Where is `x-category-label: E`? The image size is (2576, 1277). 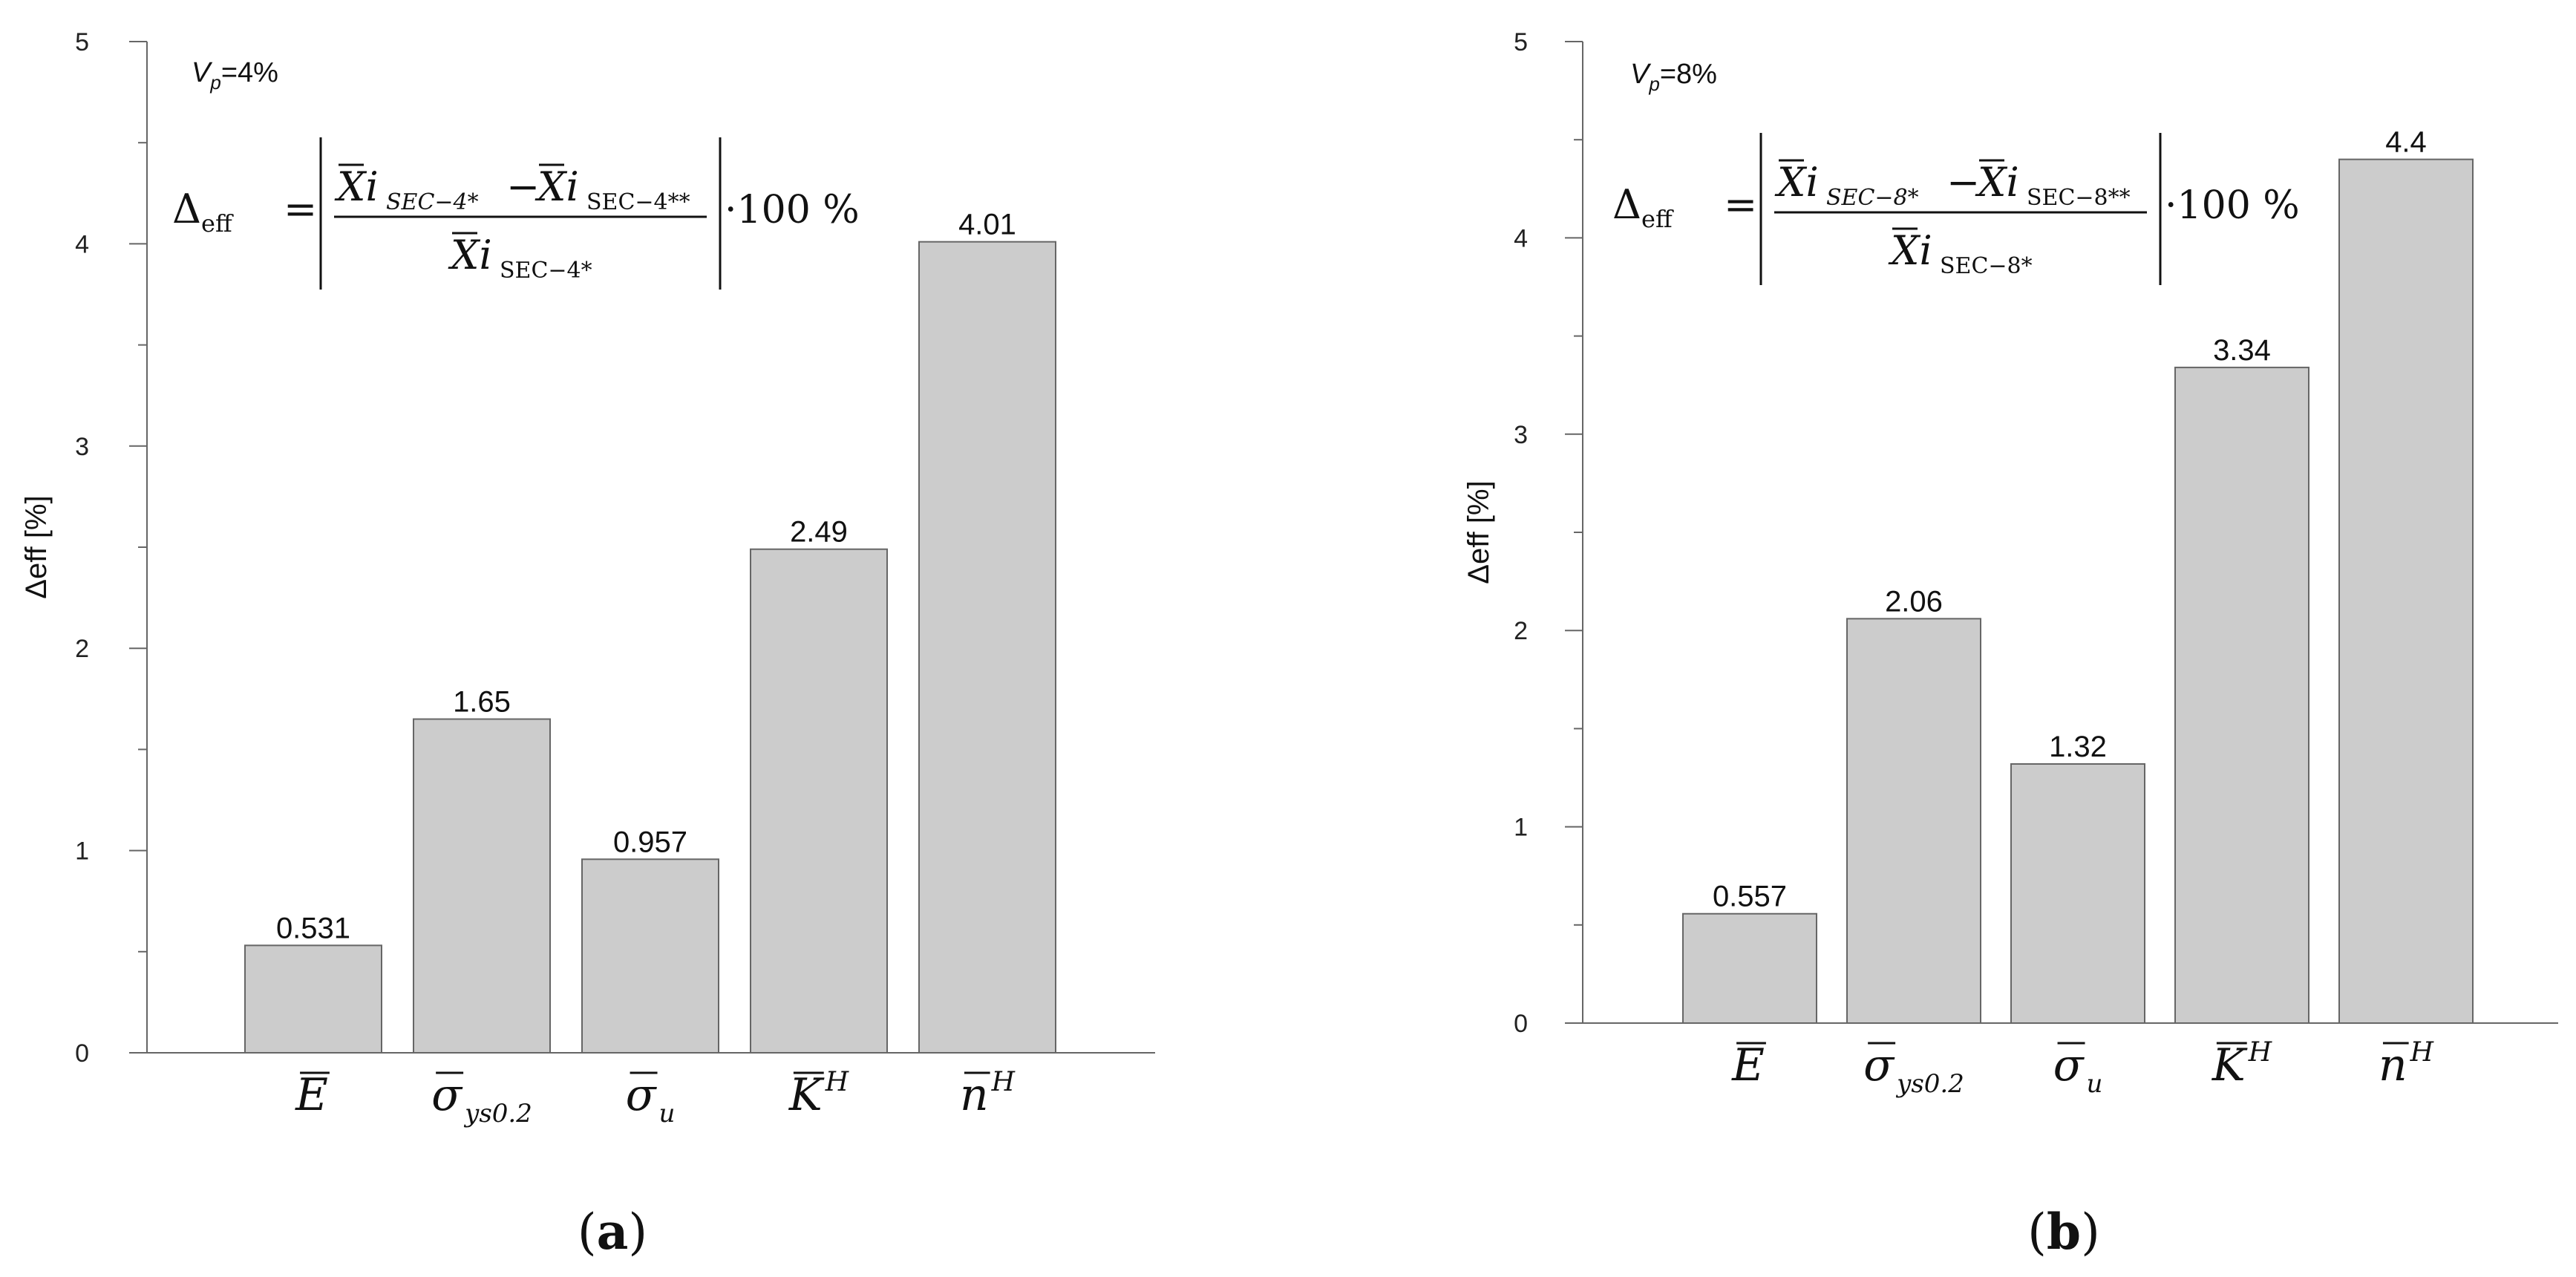 x-category-label: E is located at coordinates (312, 1095).